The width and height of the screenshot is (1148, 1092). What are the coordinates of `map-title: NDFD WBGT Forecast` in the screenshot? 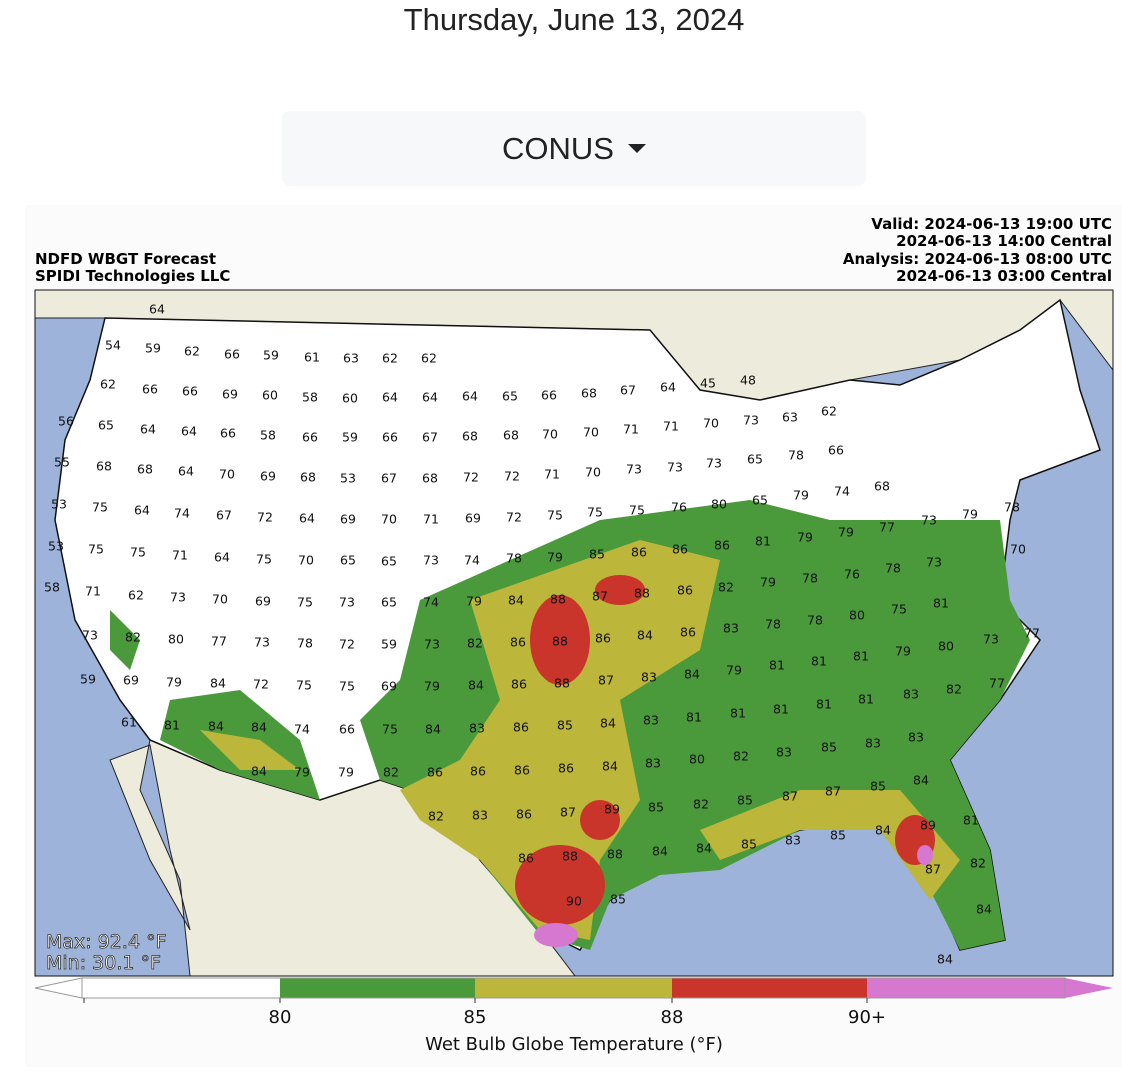 It's located at (125, 259).